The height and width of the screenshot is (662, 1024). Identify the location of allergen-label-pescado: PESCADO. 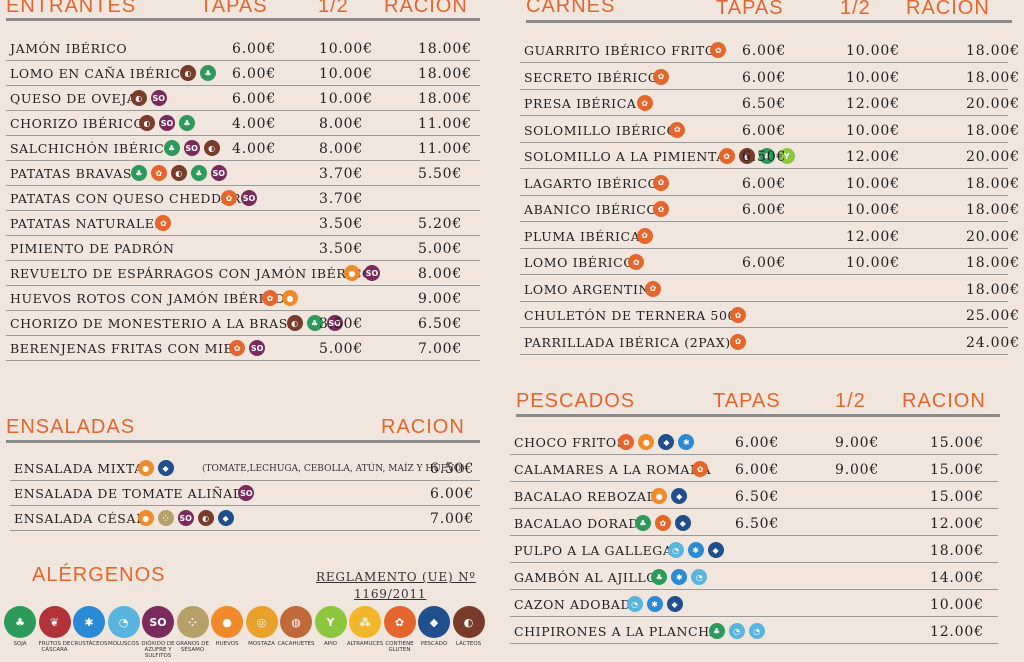
(434, 644).